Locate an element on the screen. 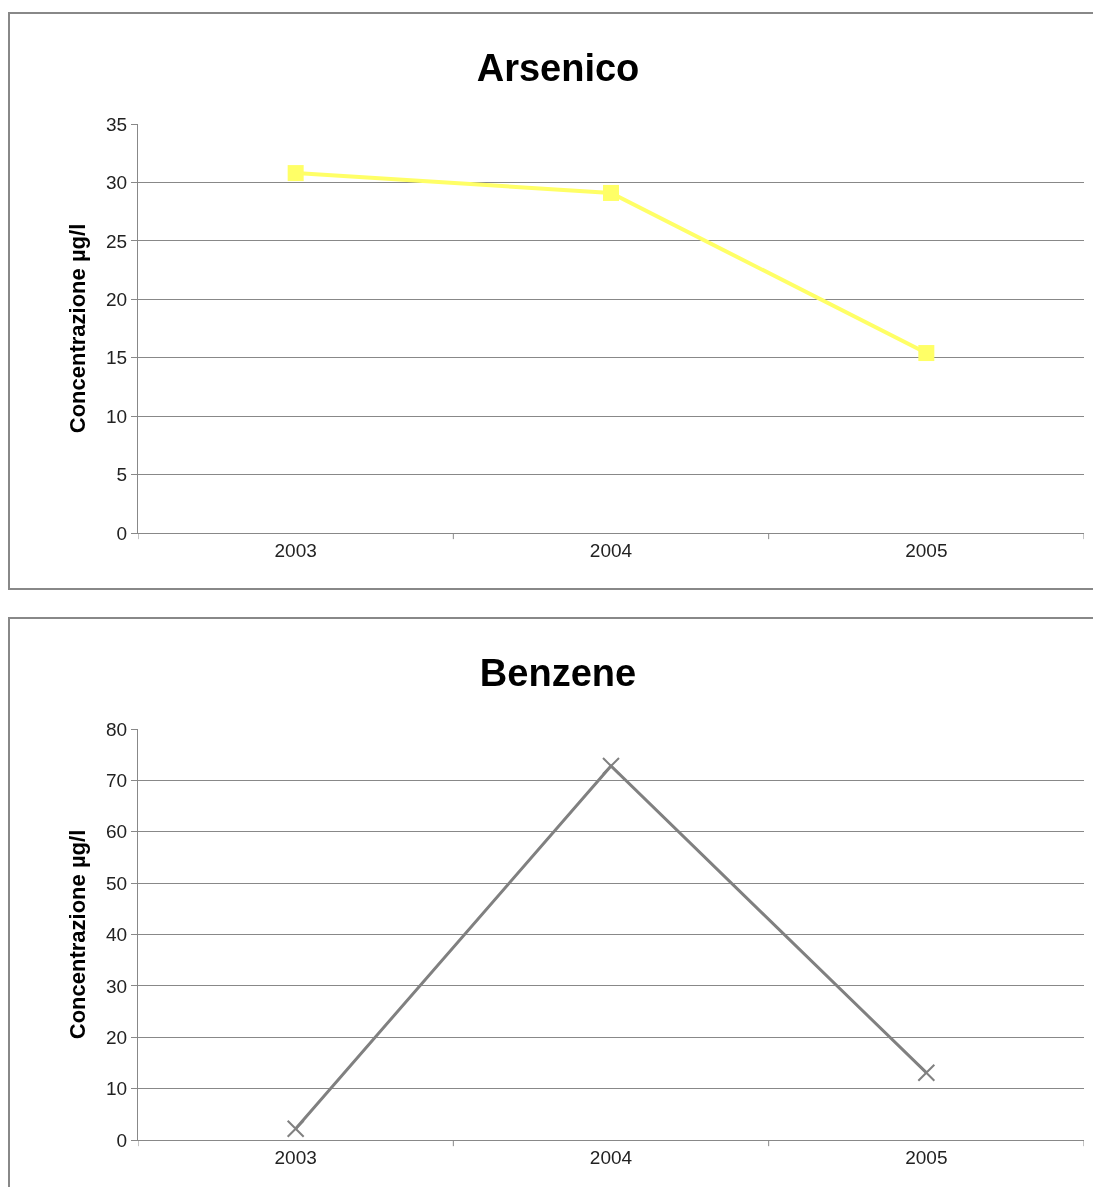 The image size is (1093, 1187). y-tick-label: 50 is located at coordinates (117, 883).